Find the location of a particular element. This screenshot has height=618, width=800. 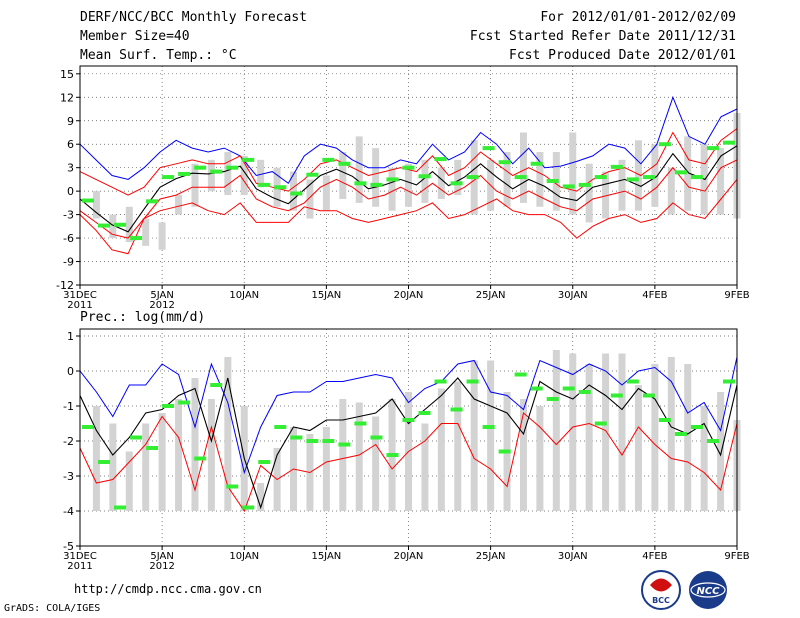

ncc-logo: NCC is located at coordinates (708, 590).